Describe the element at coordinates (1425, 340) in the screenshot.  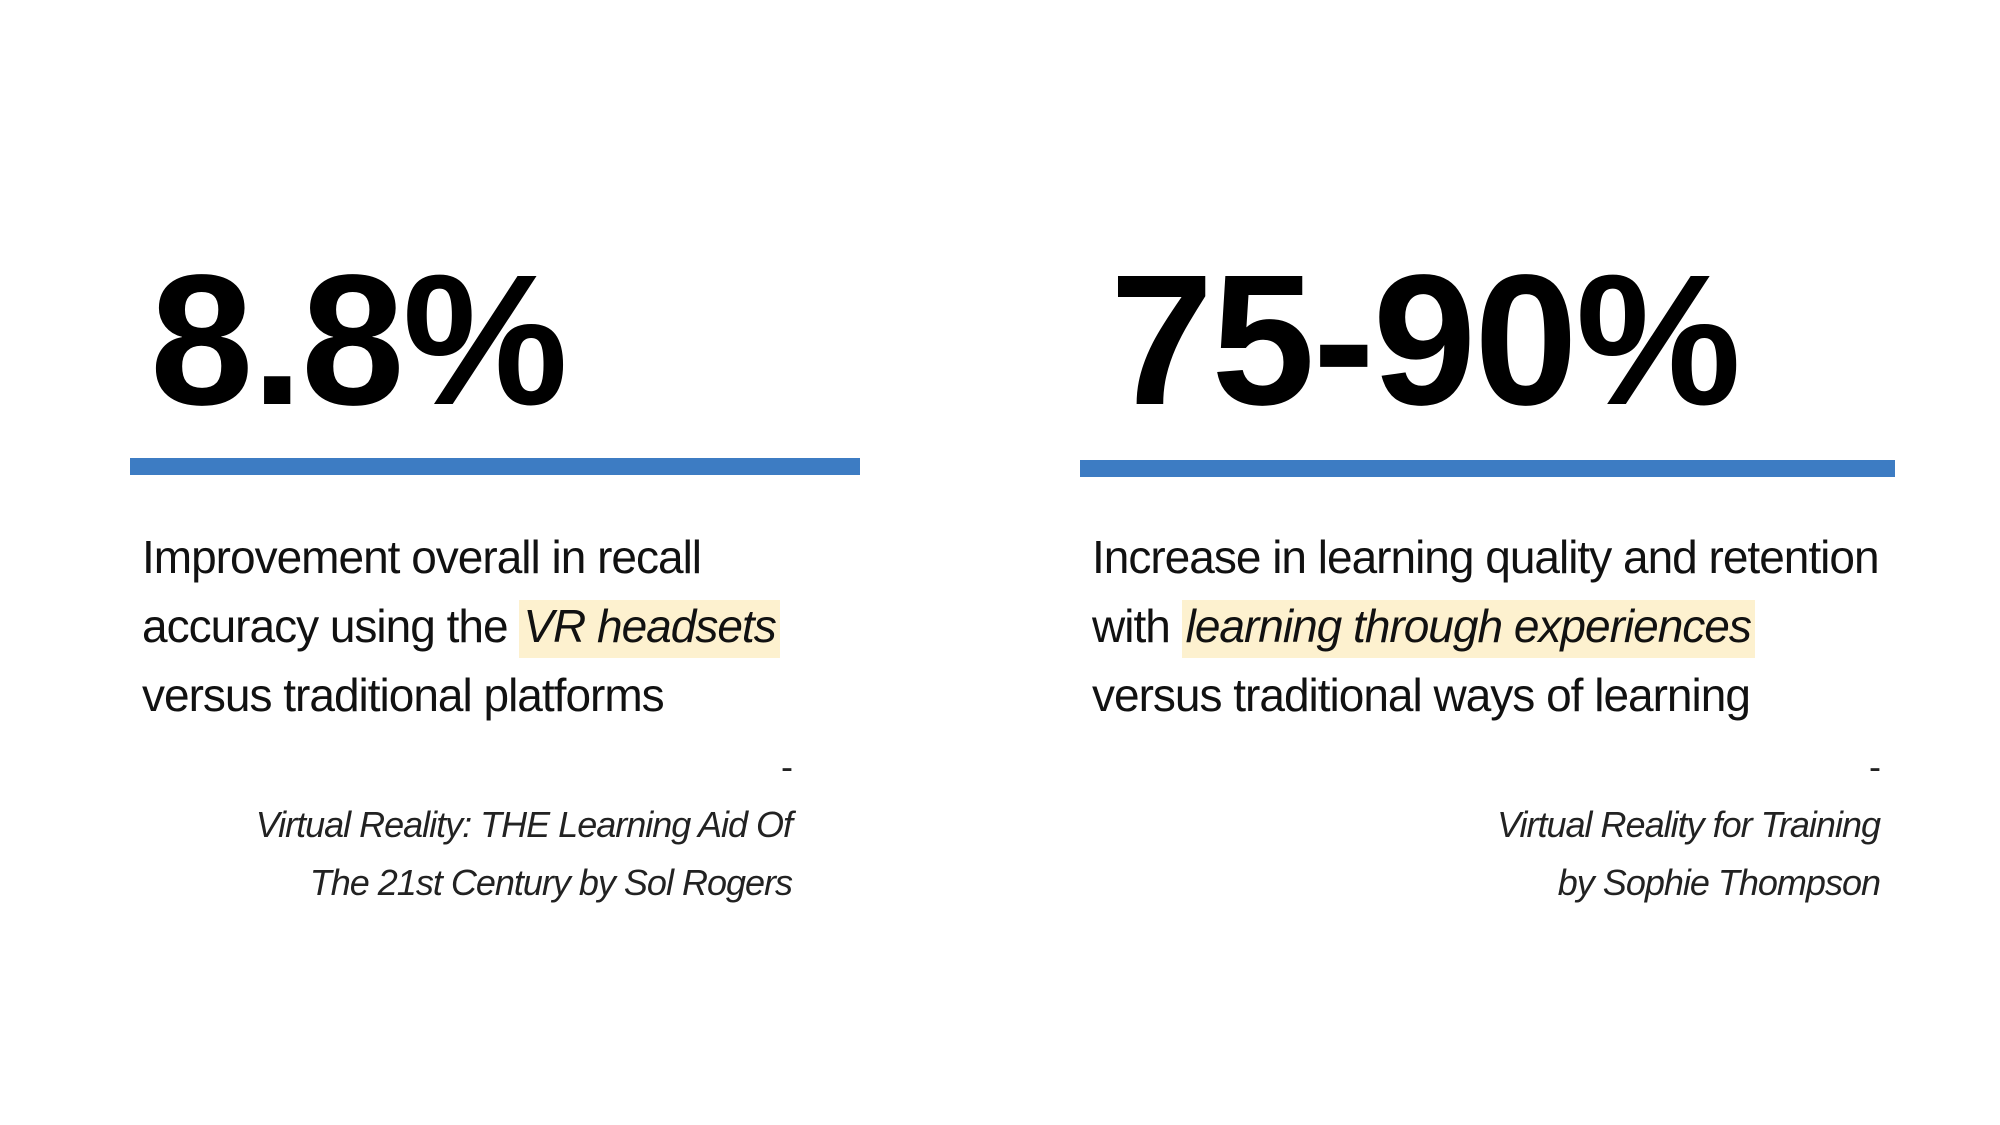
I see `stat-value: 75-90%` at that location.